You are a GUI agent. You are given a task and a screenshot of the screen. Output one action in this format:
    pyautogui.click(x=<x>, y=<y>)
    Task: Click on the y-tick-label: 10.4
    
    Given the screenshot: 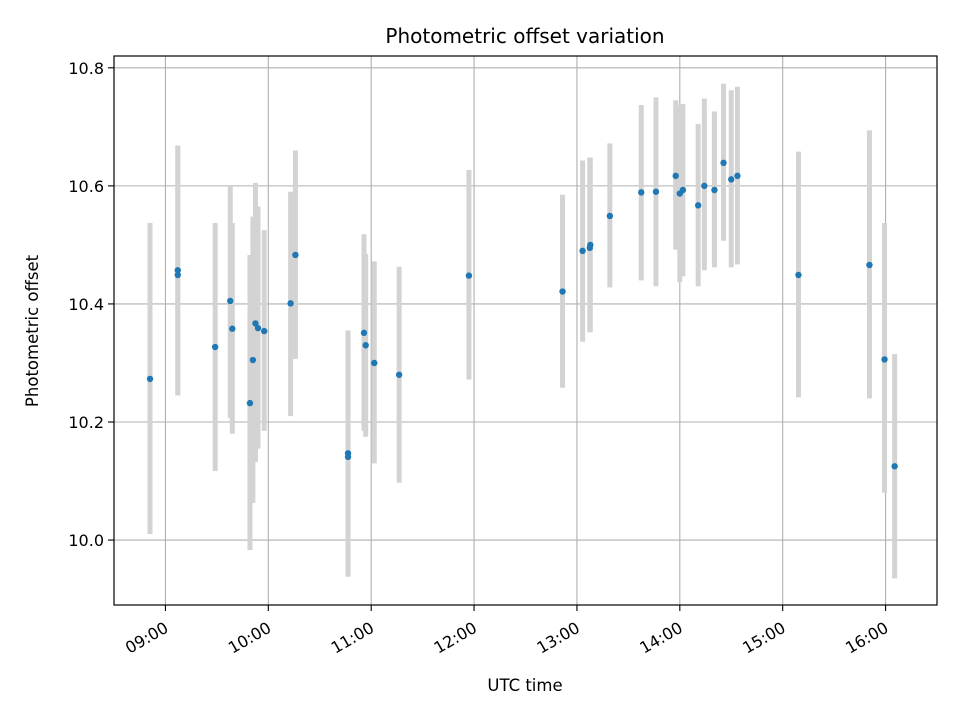 What is the action you would take?
    pyautogui.click(x=86, y=304)
    